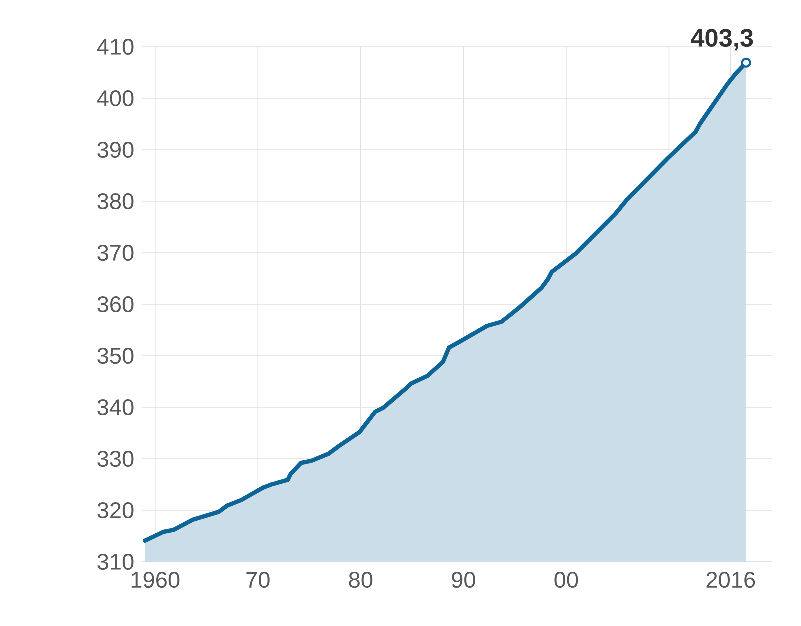 The width and height of the screenshot is (801, 626). Describe the element at coordinates (116, 304) in the screenshot. I see `y-tick-label: 360` at that location.